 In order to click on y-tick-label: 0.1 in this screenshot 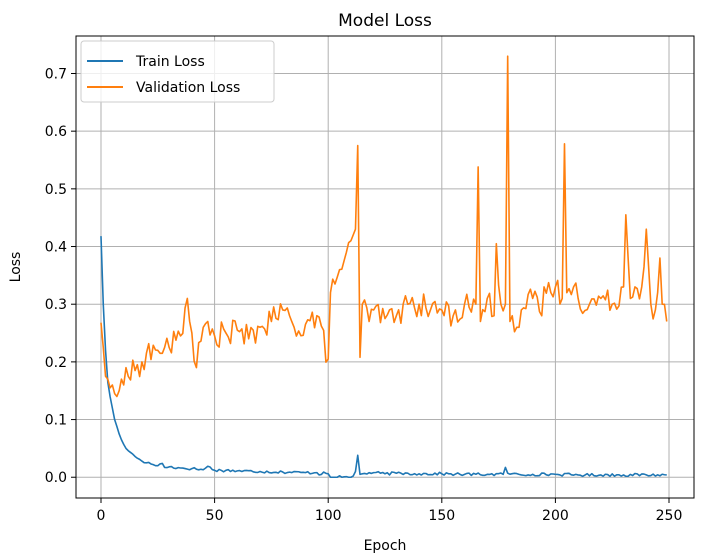, I will do `click(56, 421)`.